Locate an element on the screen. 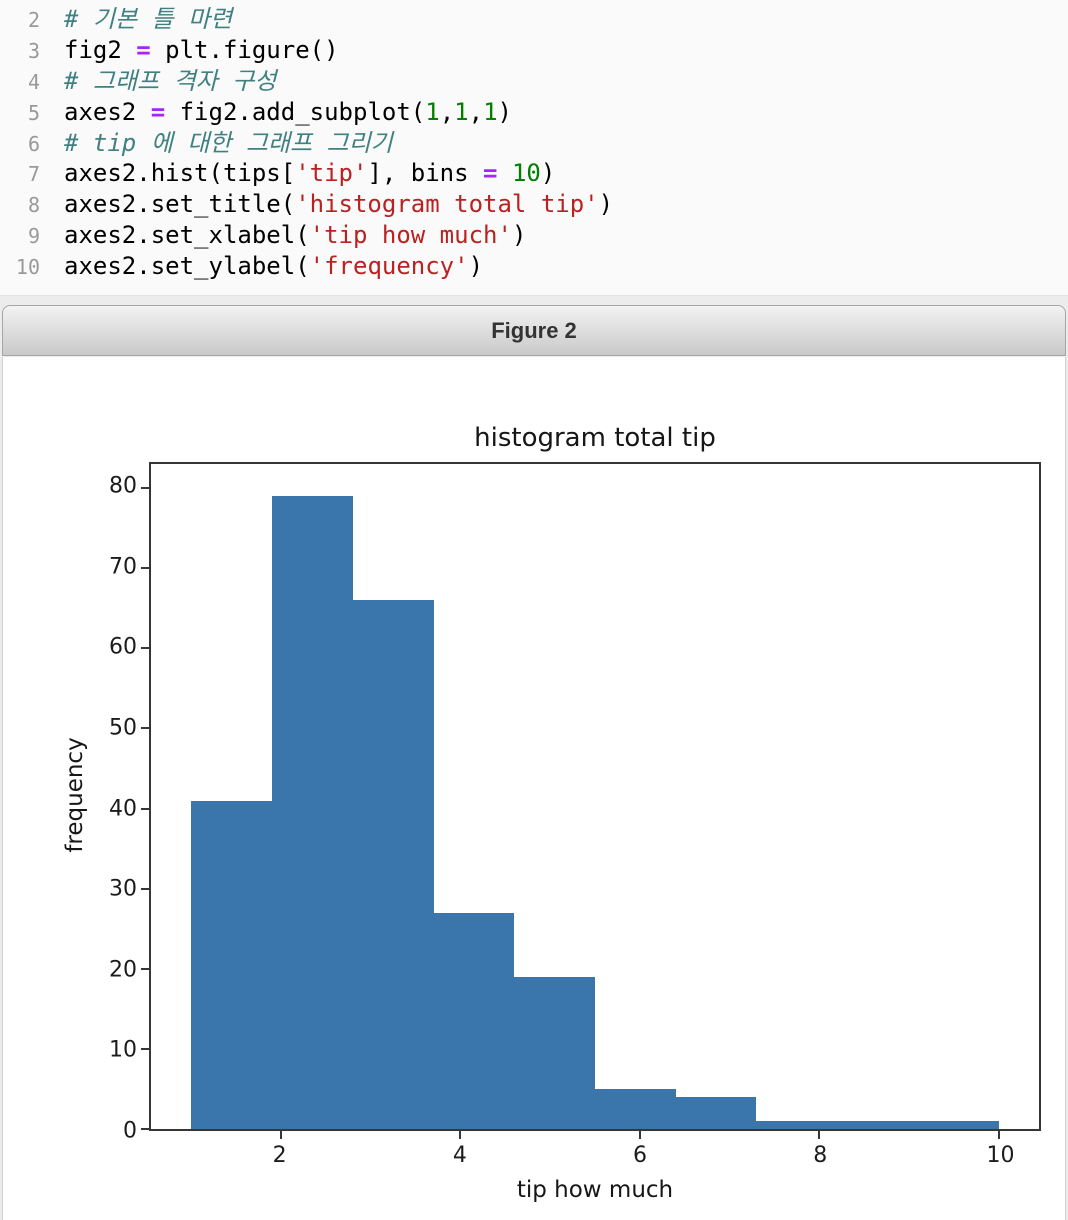 The image size is (1068, 1220). code-token-str: 'tip how much' is located at coordinates (410, 235).